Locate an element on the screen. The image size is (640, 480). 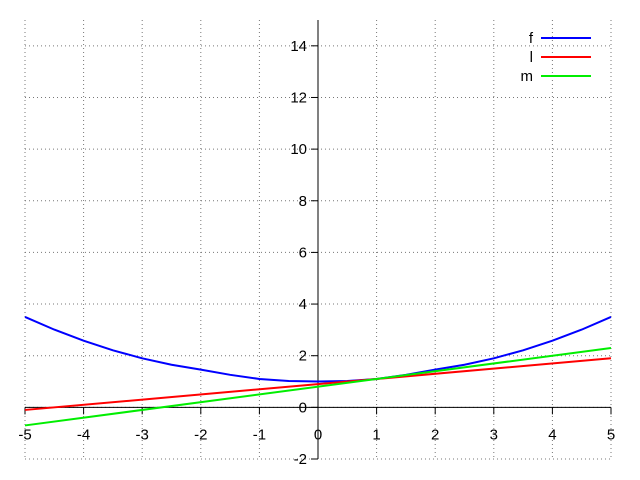
y-tick-label: 12 is located at coordinates (298, 97).